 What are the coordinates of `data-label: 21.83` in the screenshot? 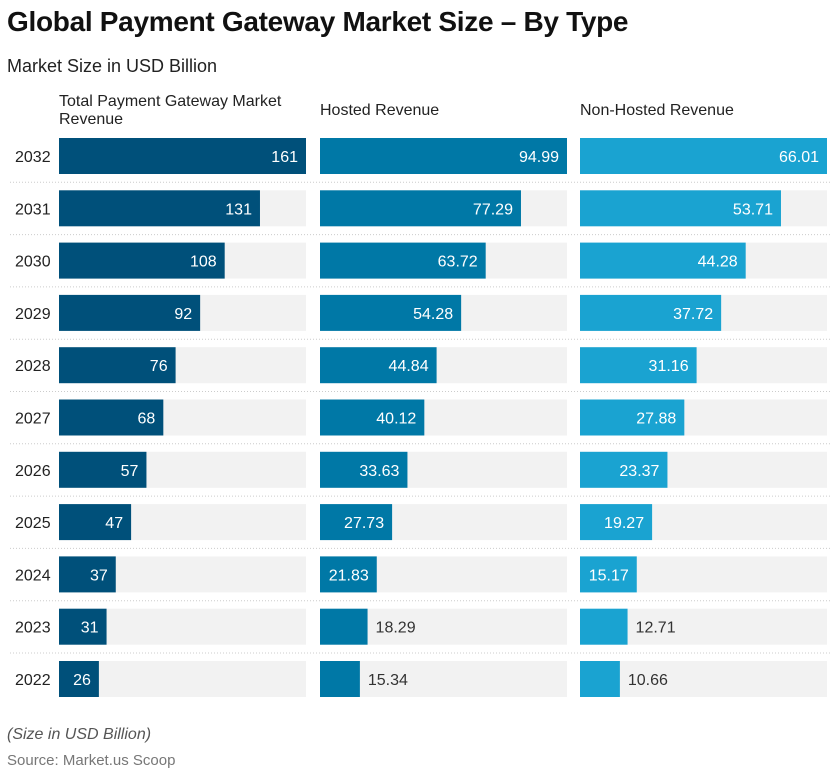 It's located at (349, 575).